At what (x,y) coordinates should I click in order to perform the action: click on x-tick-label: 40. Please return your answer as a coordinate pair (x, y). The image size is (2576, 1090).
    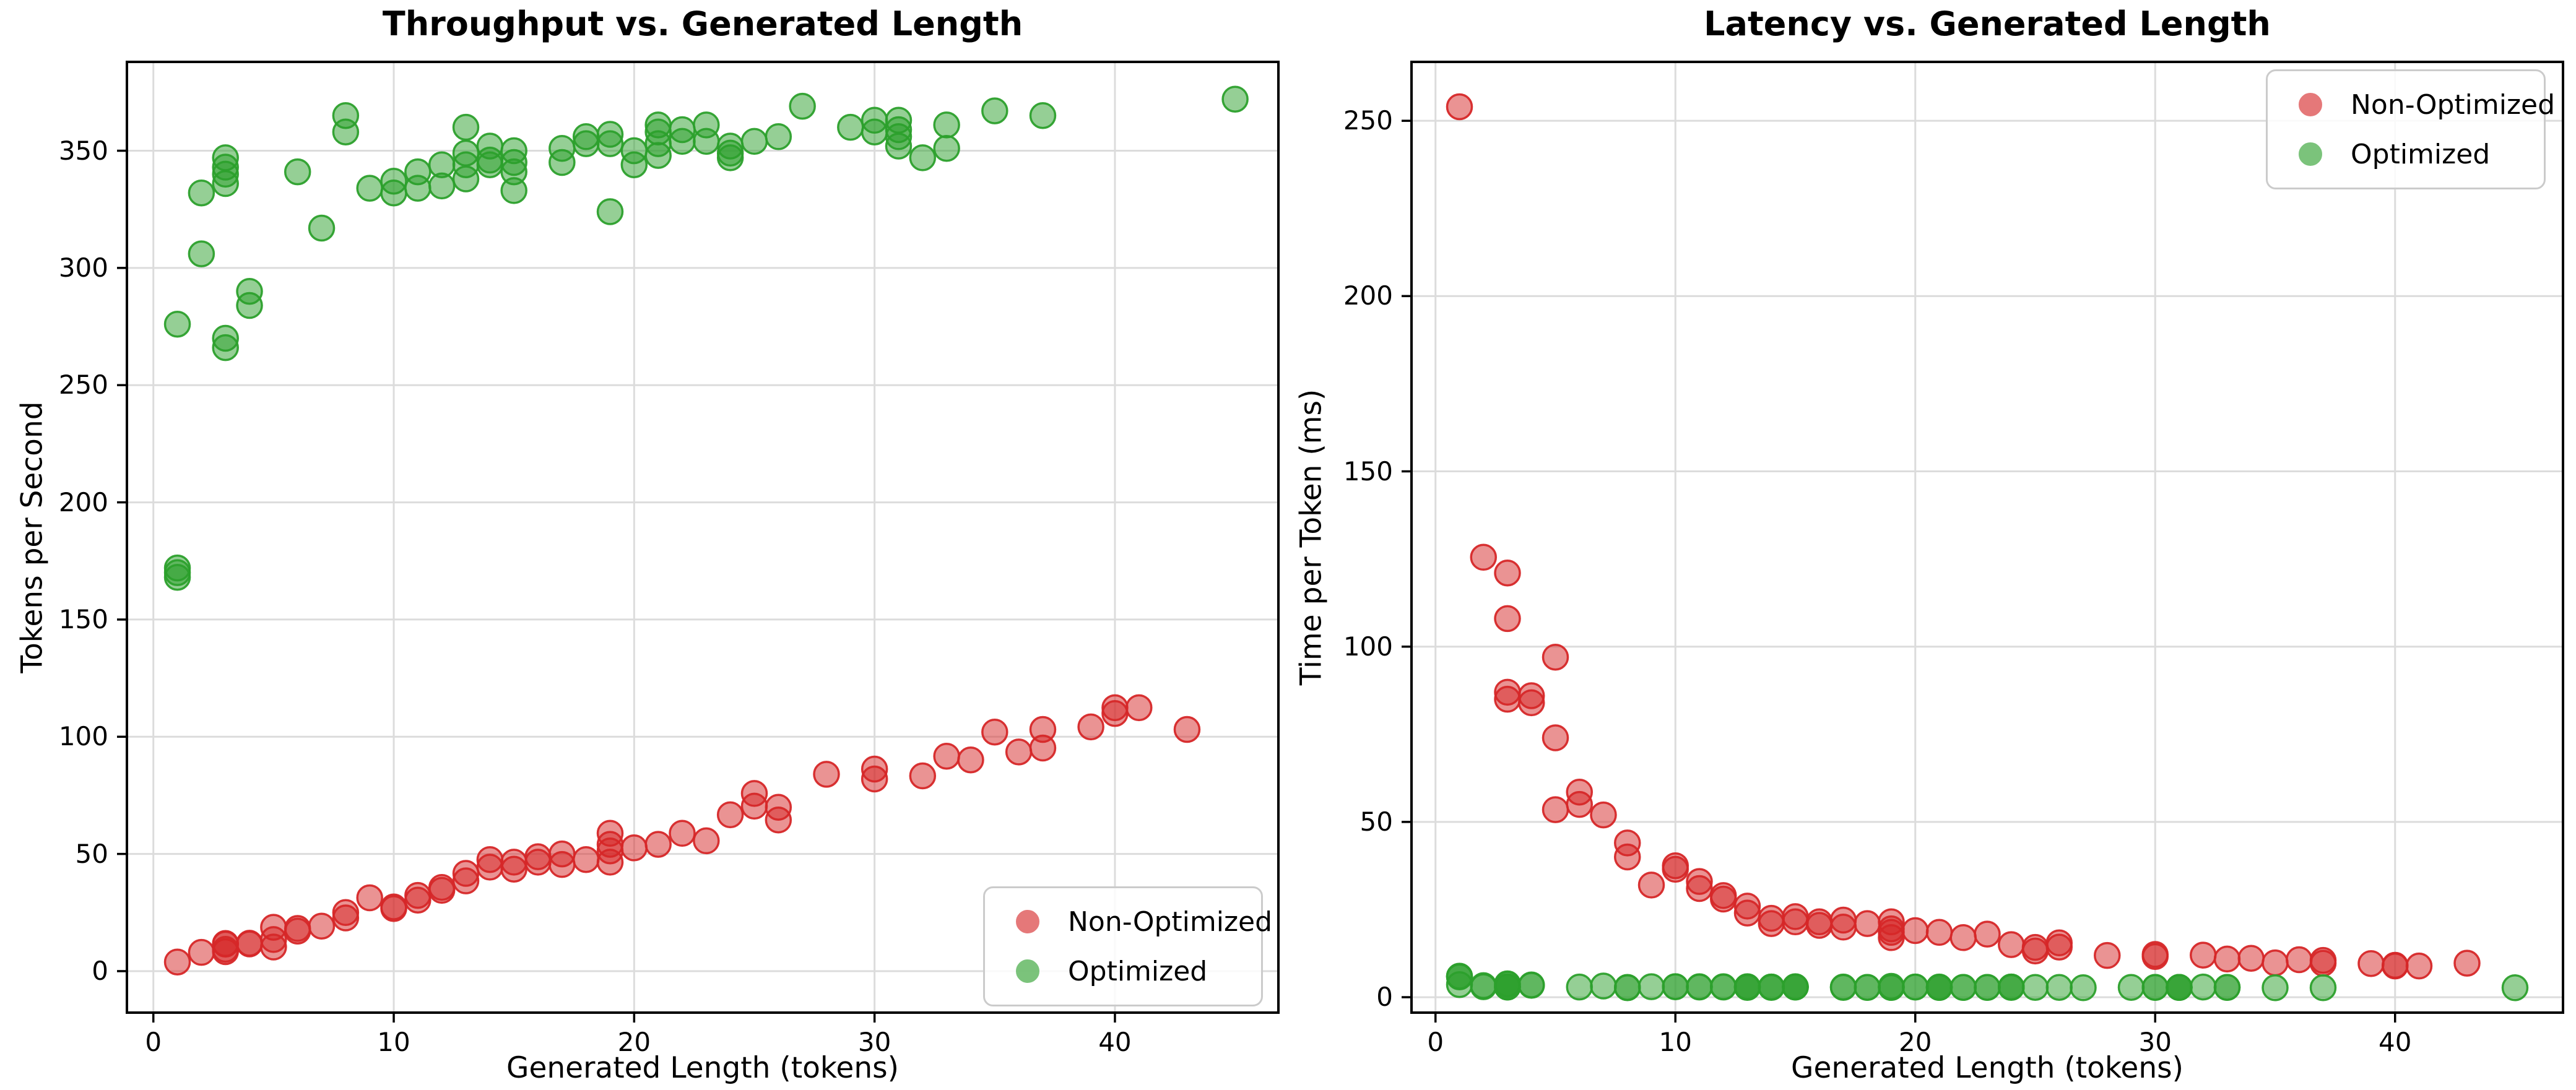
    Looking at the image, I should click on (1115, 1042).